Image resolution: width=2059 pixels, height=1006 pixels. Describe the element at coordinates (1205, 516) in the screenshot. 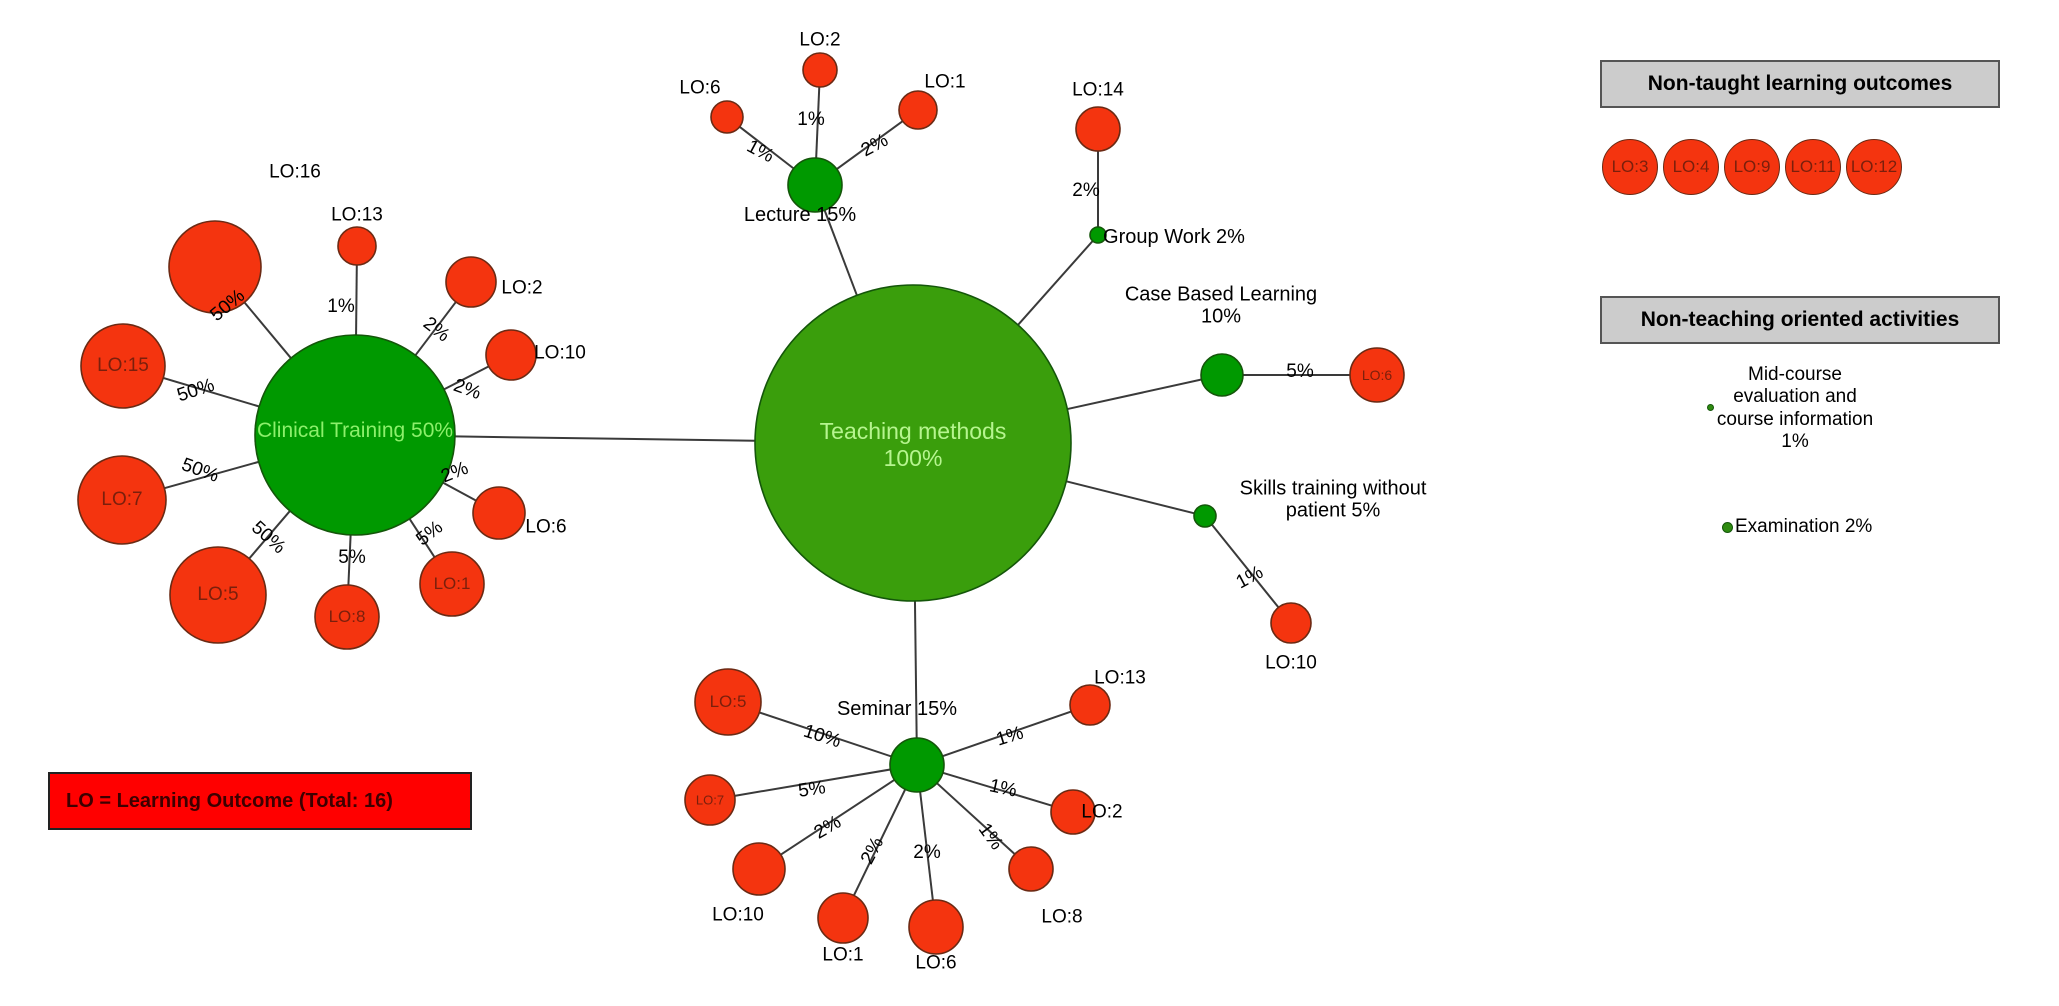

I see `method-node-skills-training` at that location.